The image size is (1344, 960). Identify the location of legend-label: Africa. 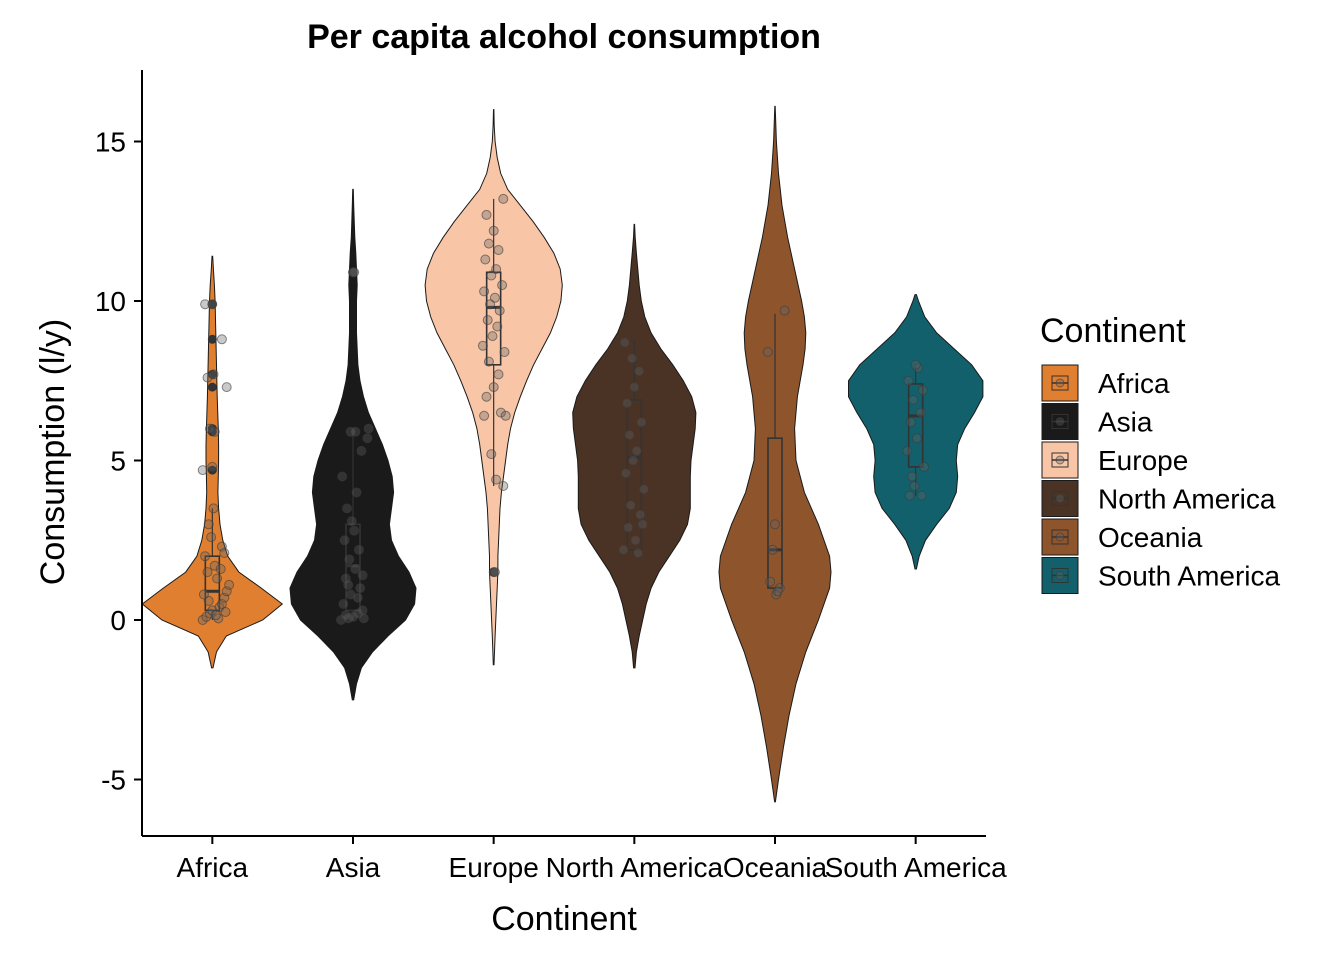
(1134, 383).